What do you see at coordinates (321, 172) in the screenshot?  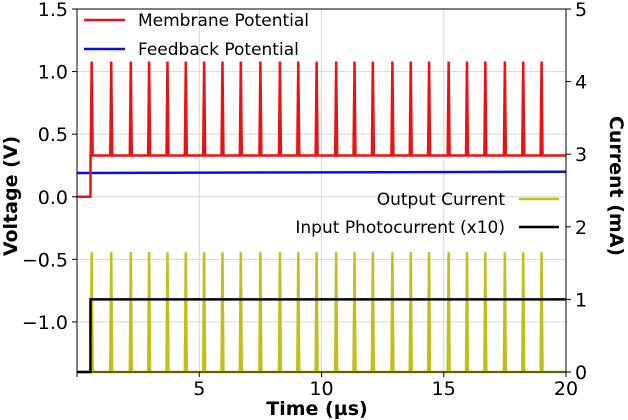 I see `series-line-feedback-potential` at bounding box center [321, 172].